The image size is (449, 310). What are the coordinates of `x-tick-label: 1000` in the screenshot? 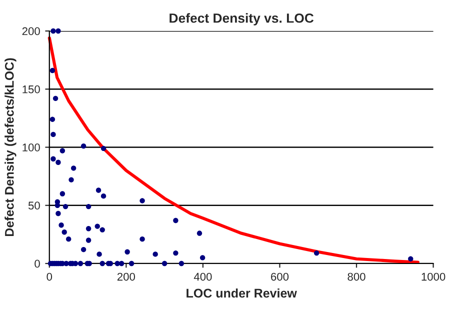 It's located at (434, 276).